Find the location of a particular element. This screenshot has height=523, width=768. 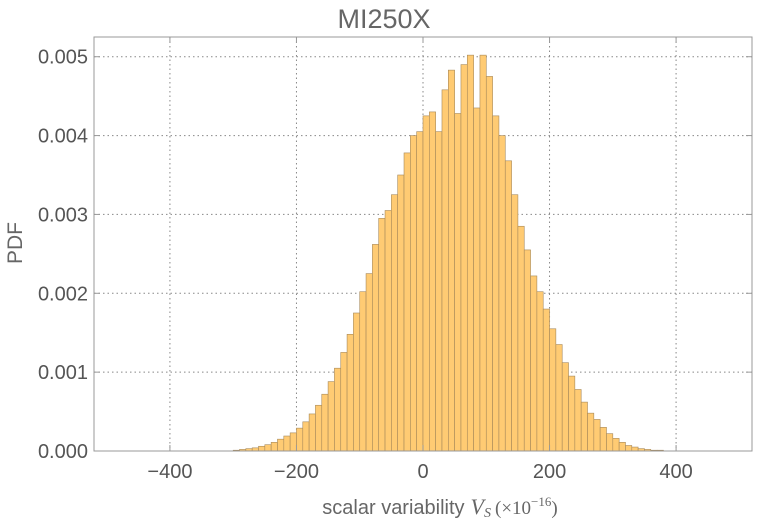

x-axis-unit: (×10⁻¹⁶) is located at coordinates (526, 506).